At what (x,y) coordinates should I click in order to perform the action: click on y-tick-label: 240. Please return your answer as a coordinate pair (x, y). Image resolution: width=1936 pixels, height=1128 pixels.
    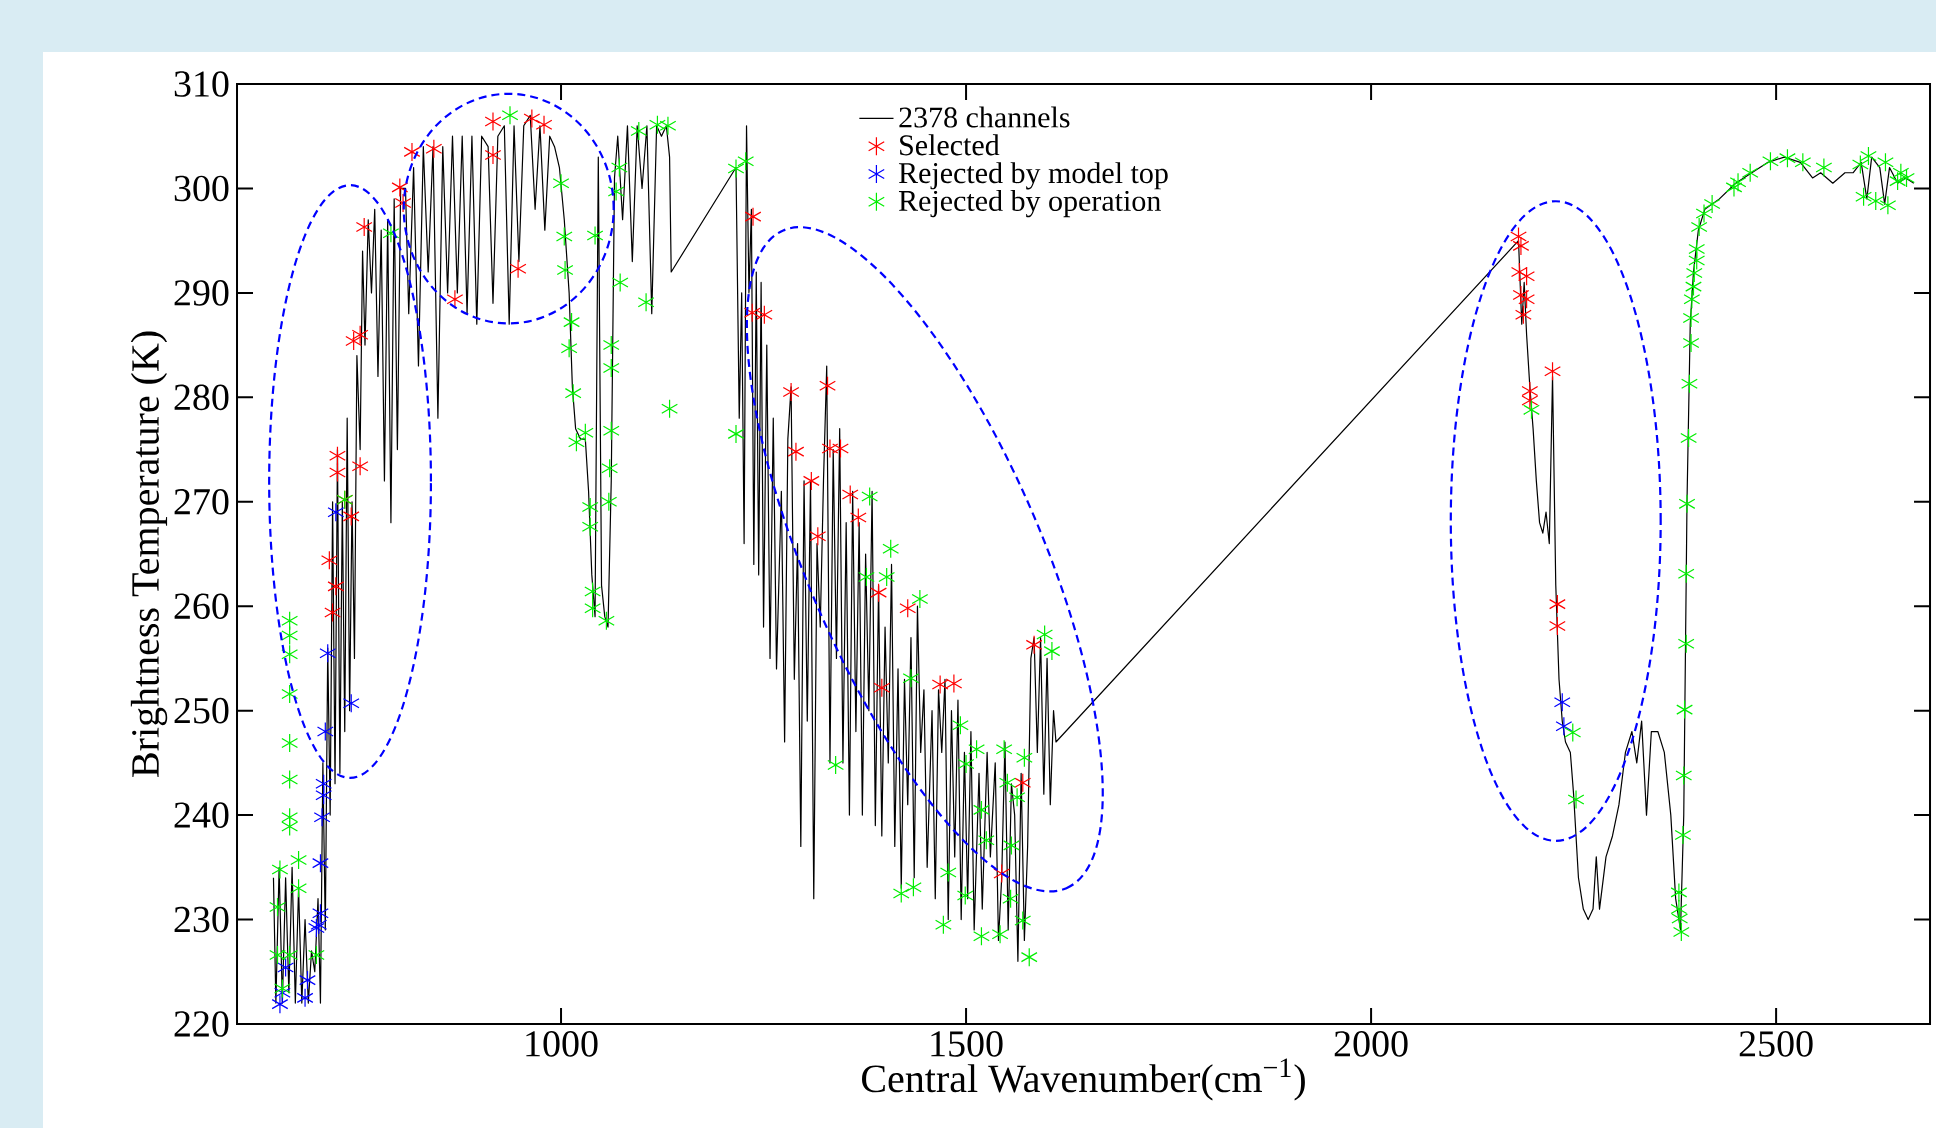
    Looking at the image, I should click on (201, 815).